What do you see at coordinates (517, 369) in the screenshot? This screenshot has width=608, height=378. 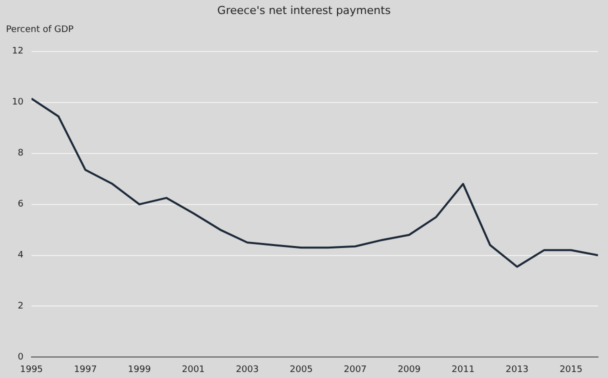 I see `x-tick-label: 2013` at bounding box center [517, 369].